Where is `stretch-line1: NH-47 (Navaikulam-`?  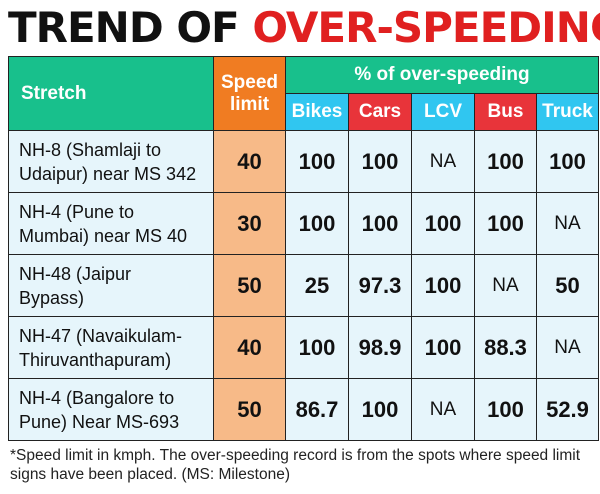 stretch-line1: NH-47 (Navaikulam- is located at coordinates (101, 335).